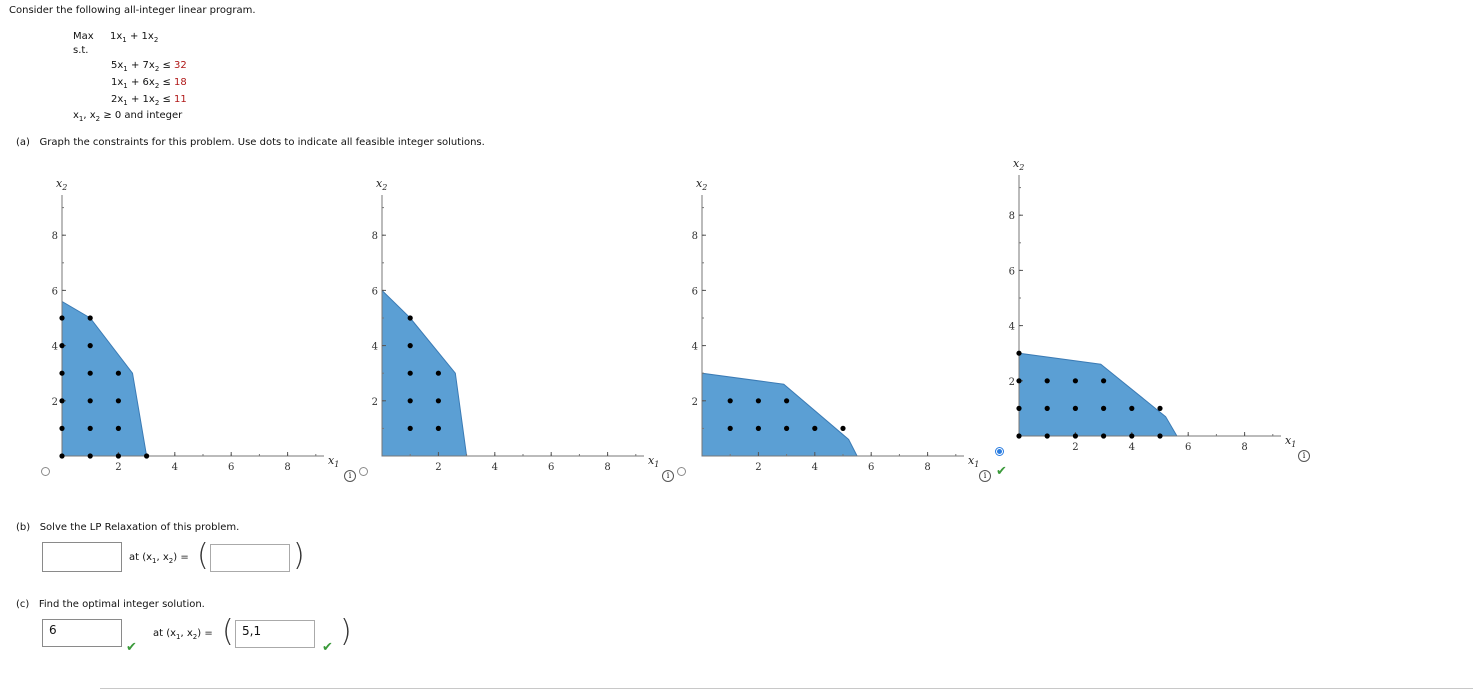  Describe the element at coordinates (299, 555) in the screenshot. I see `part-b-right-paren: )` at that location.